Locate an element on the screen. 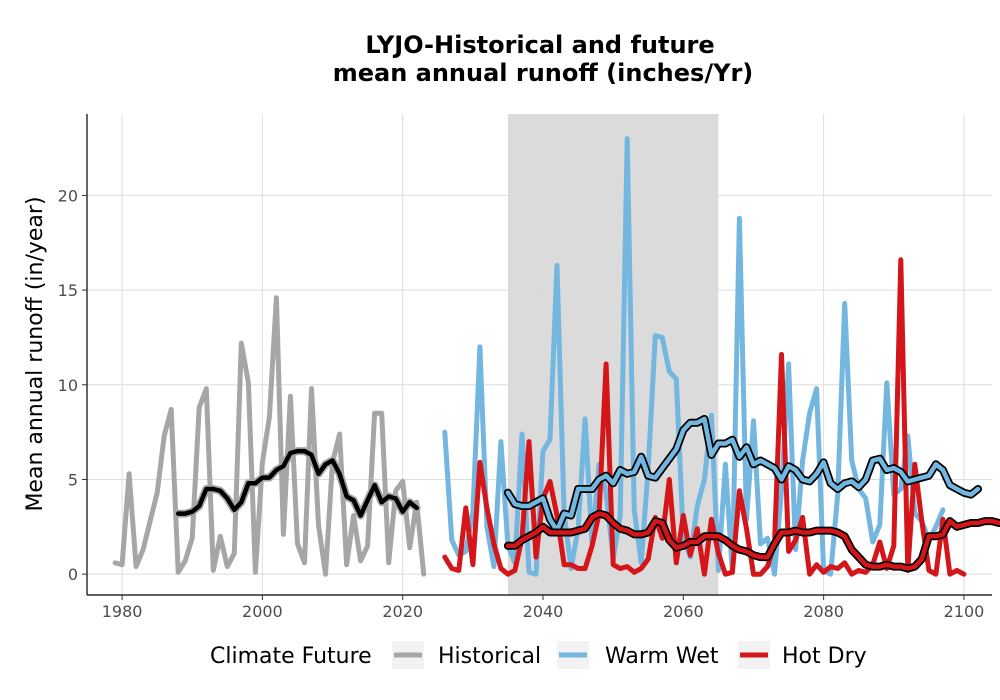 The image size is (1000, 700). y-axis-label: Mean annual runoff (in/year) is located at coordinates (35, 353).